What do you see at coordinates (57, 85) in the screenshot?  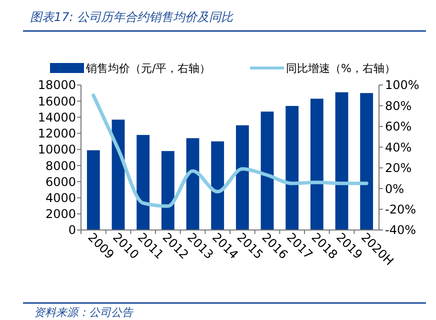 I see `y-tick-label: 18000` at bounding box center [57, 85].